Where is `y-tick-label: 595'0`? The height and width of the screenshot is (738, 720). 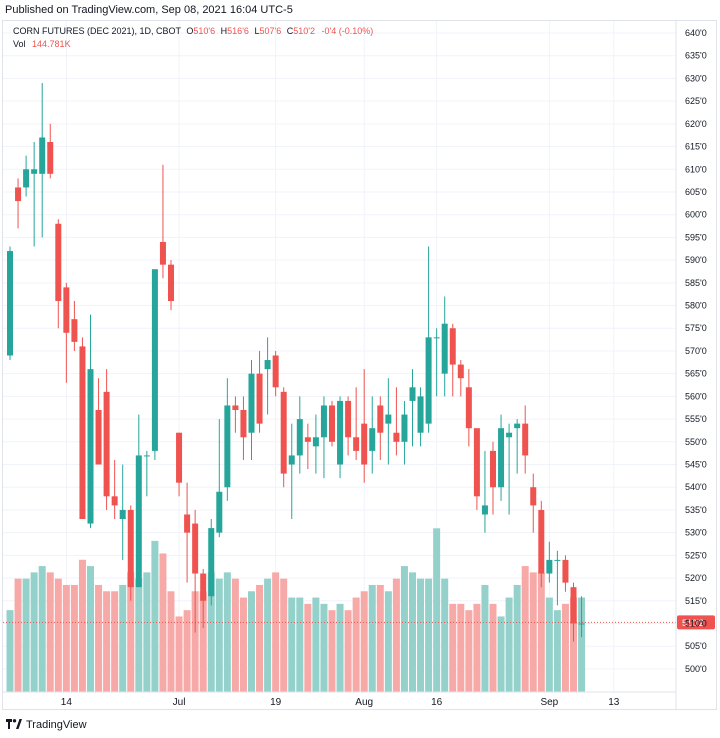
y-tick-label: 595'0 is located at coordinates (696, 237).